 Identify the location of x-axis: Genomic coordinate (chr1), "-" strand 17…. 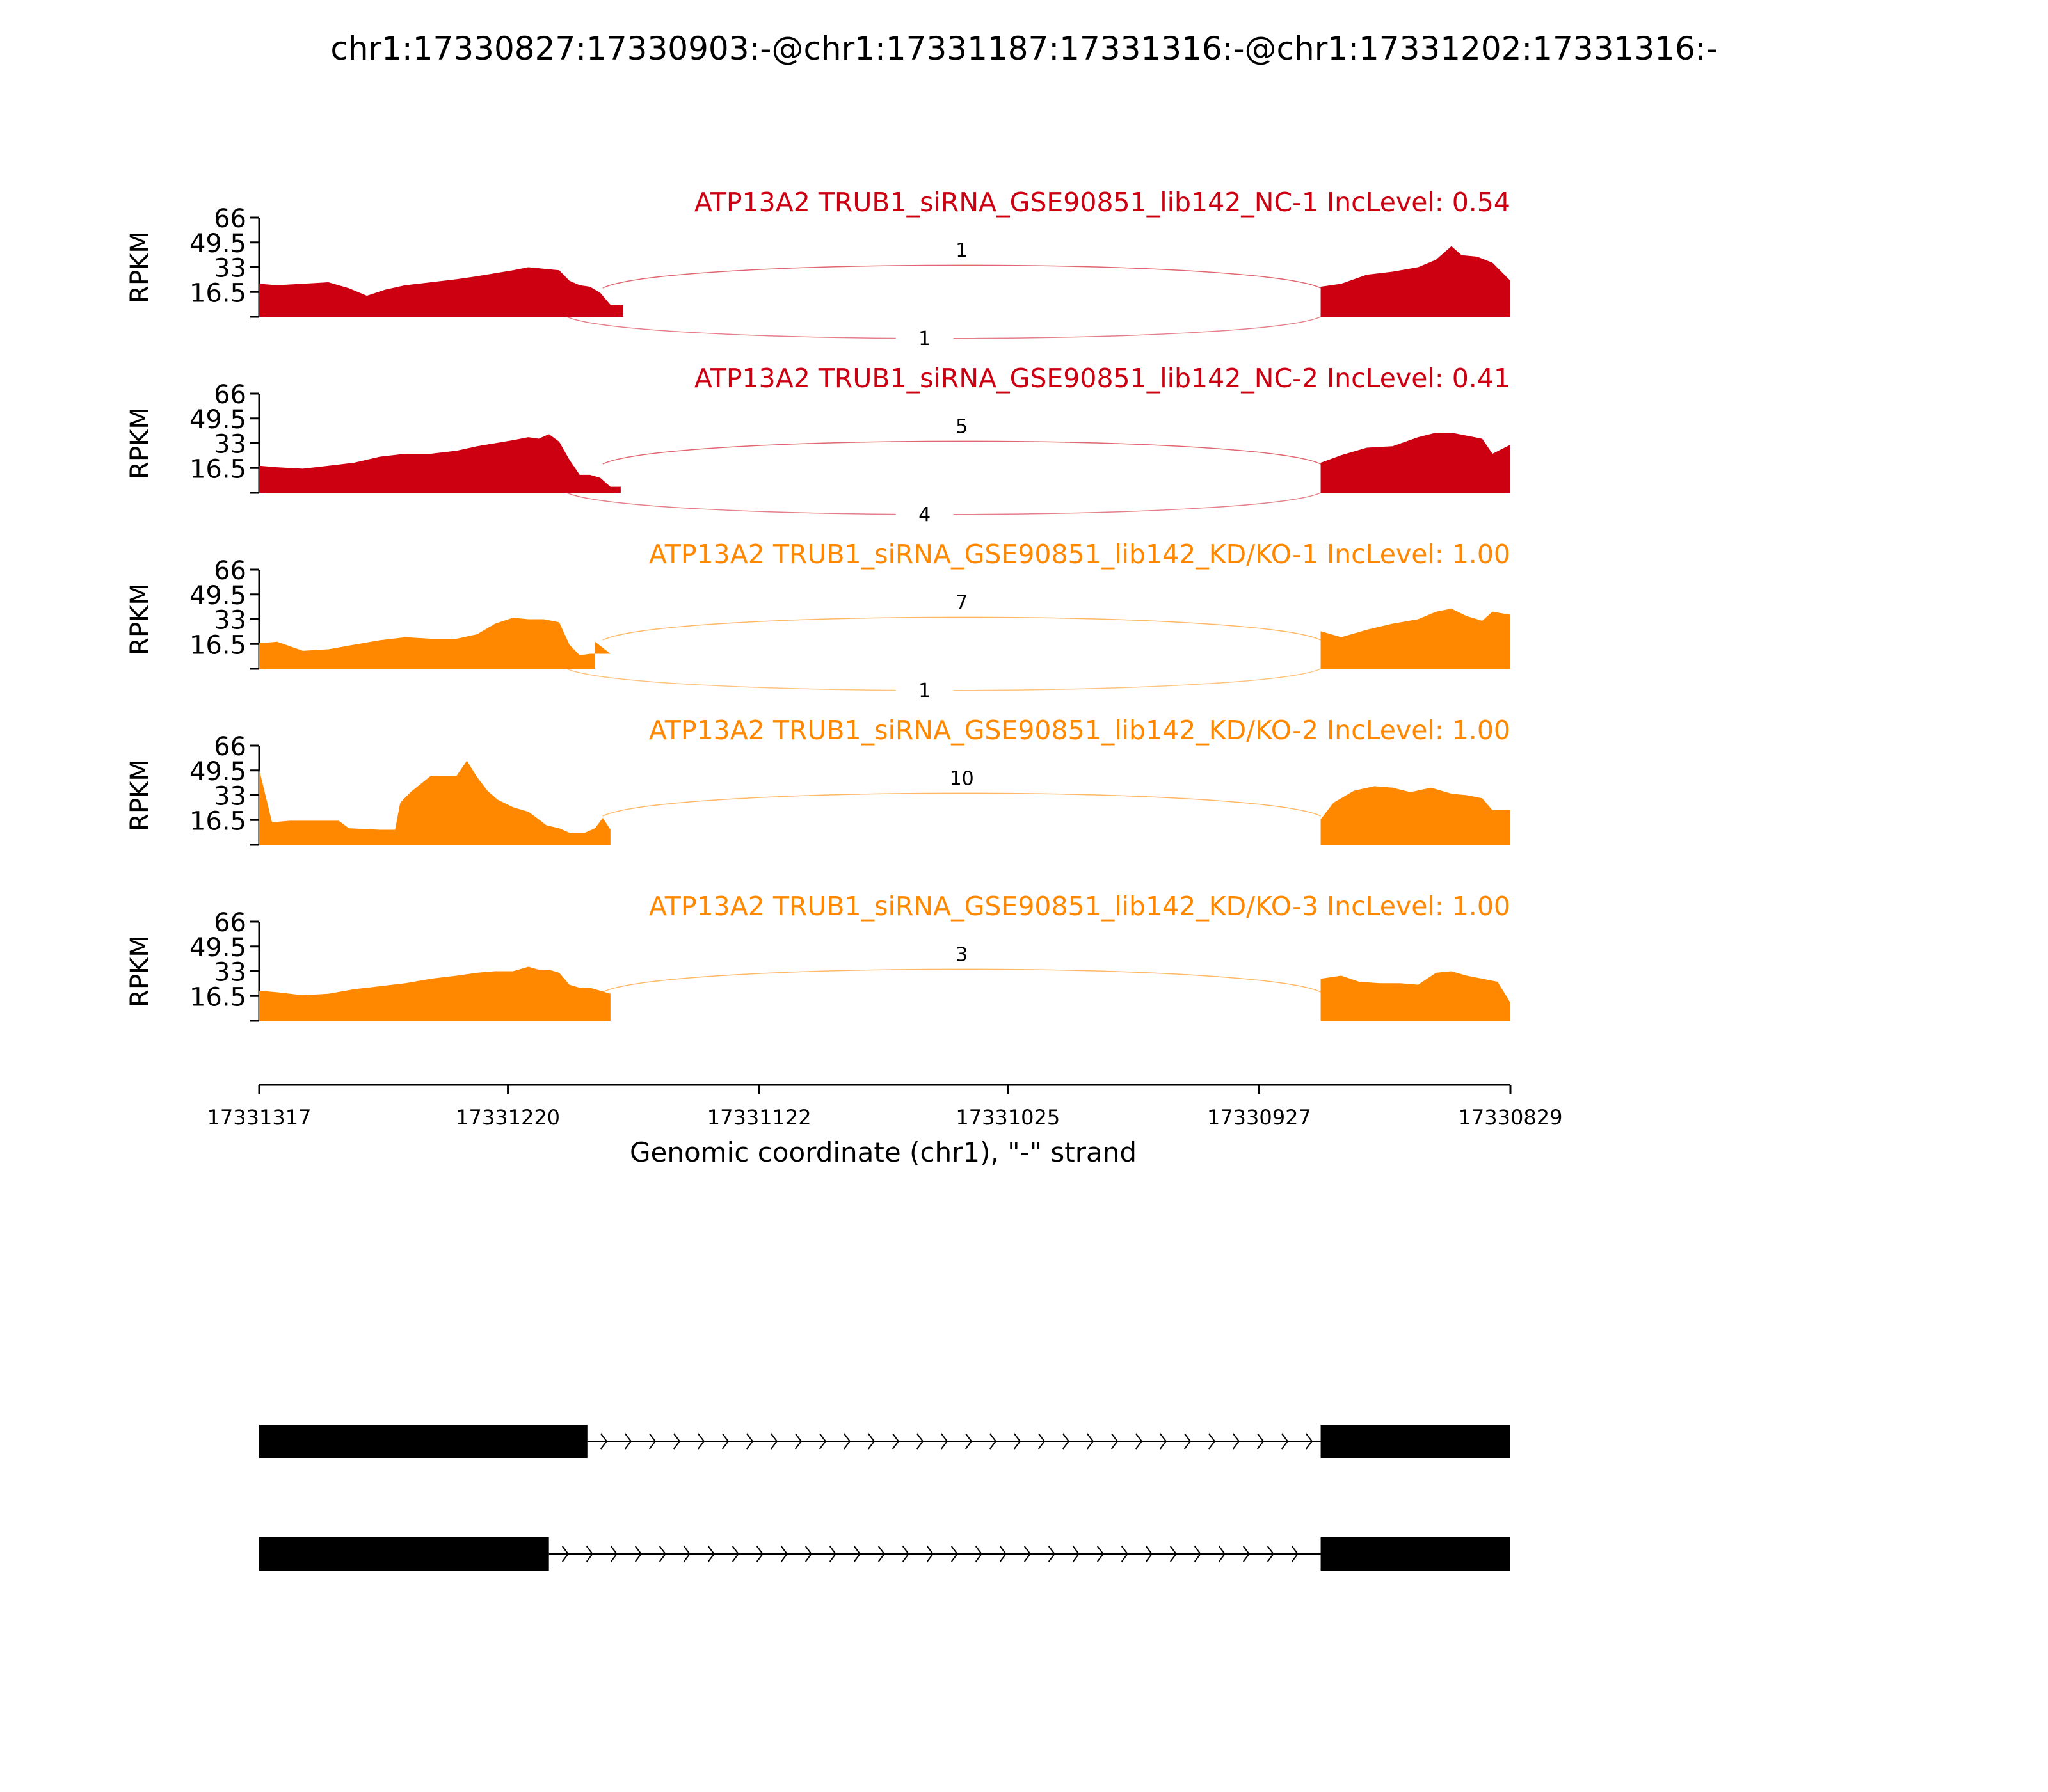
(885, 1126).